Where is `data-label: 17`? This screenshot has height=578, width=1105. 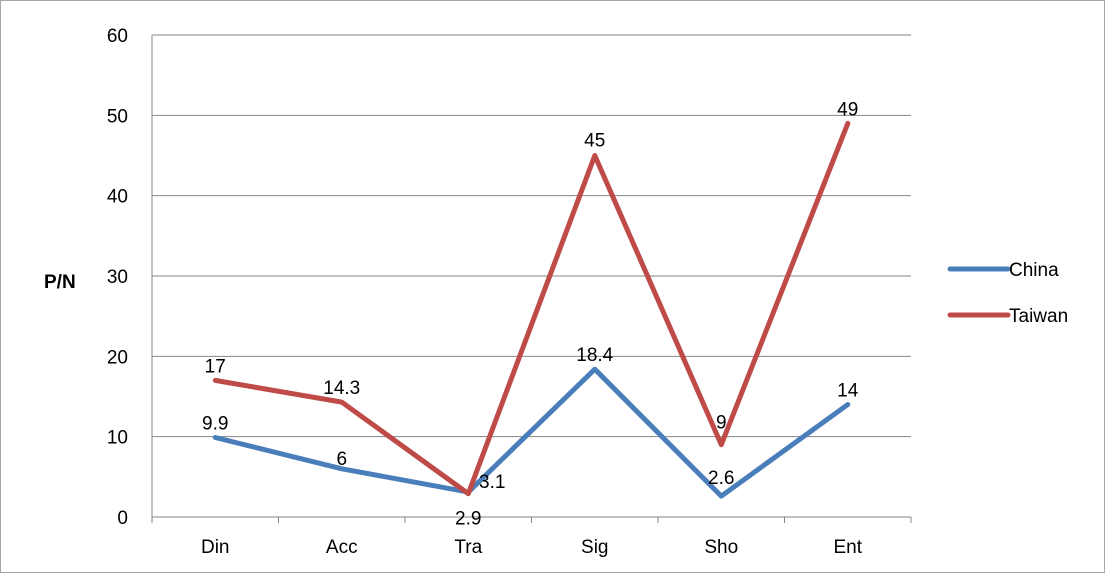 data-label: 17 is located at coordinates (215, 366).